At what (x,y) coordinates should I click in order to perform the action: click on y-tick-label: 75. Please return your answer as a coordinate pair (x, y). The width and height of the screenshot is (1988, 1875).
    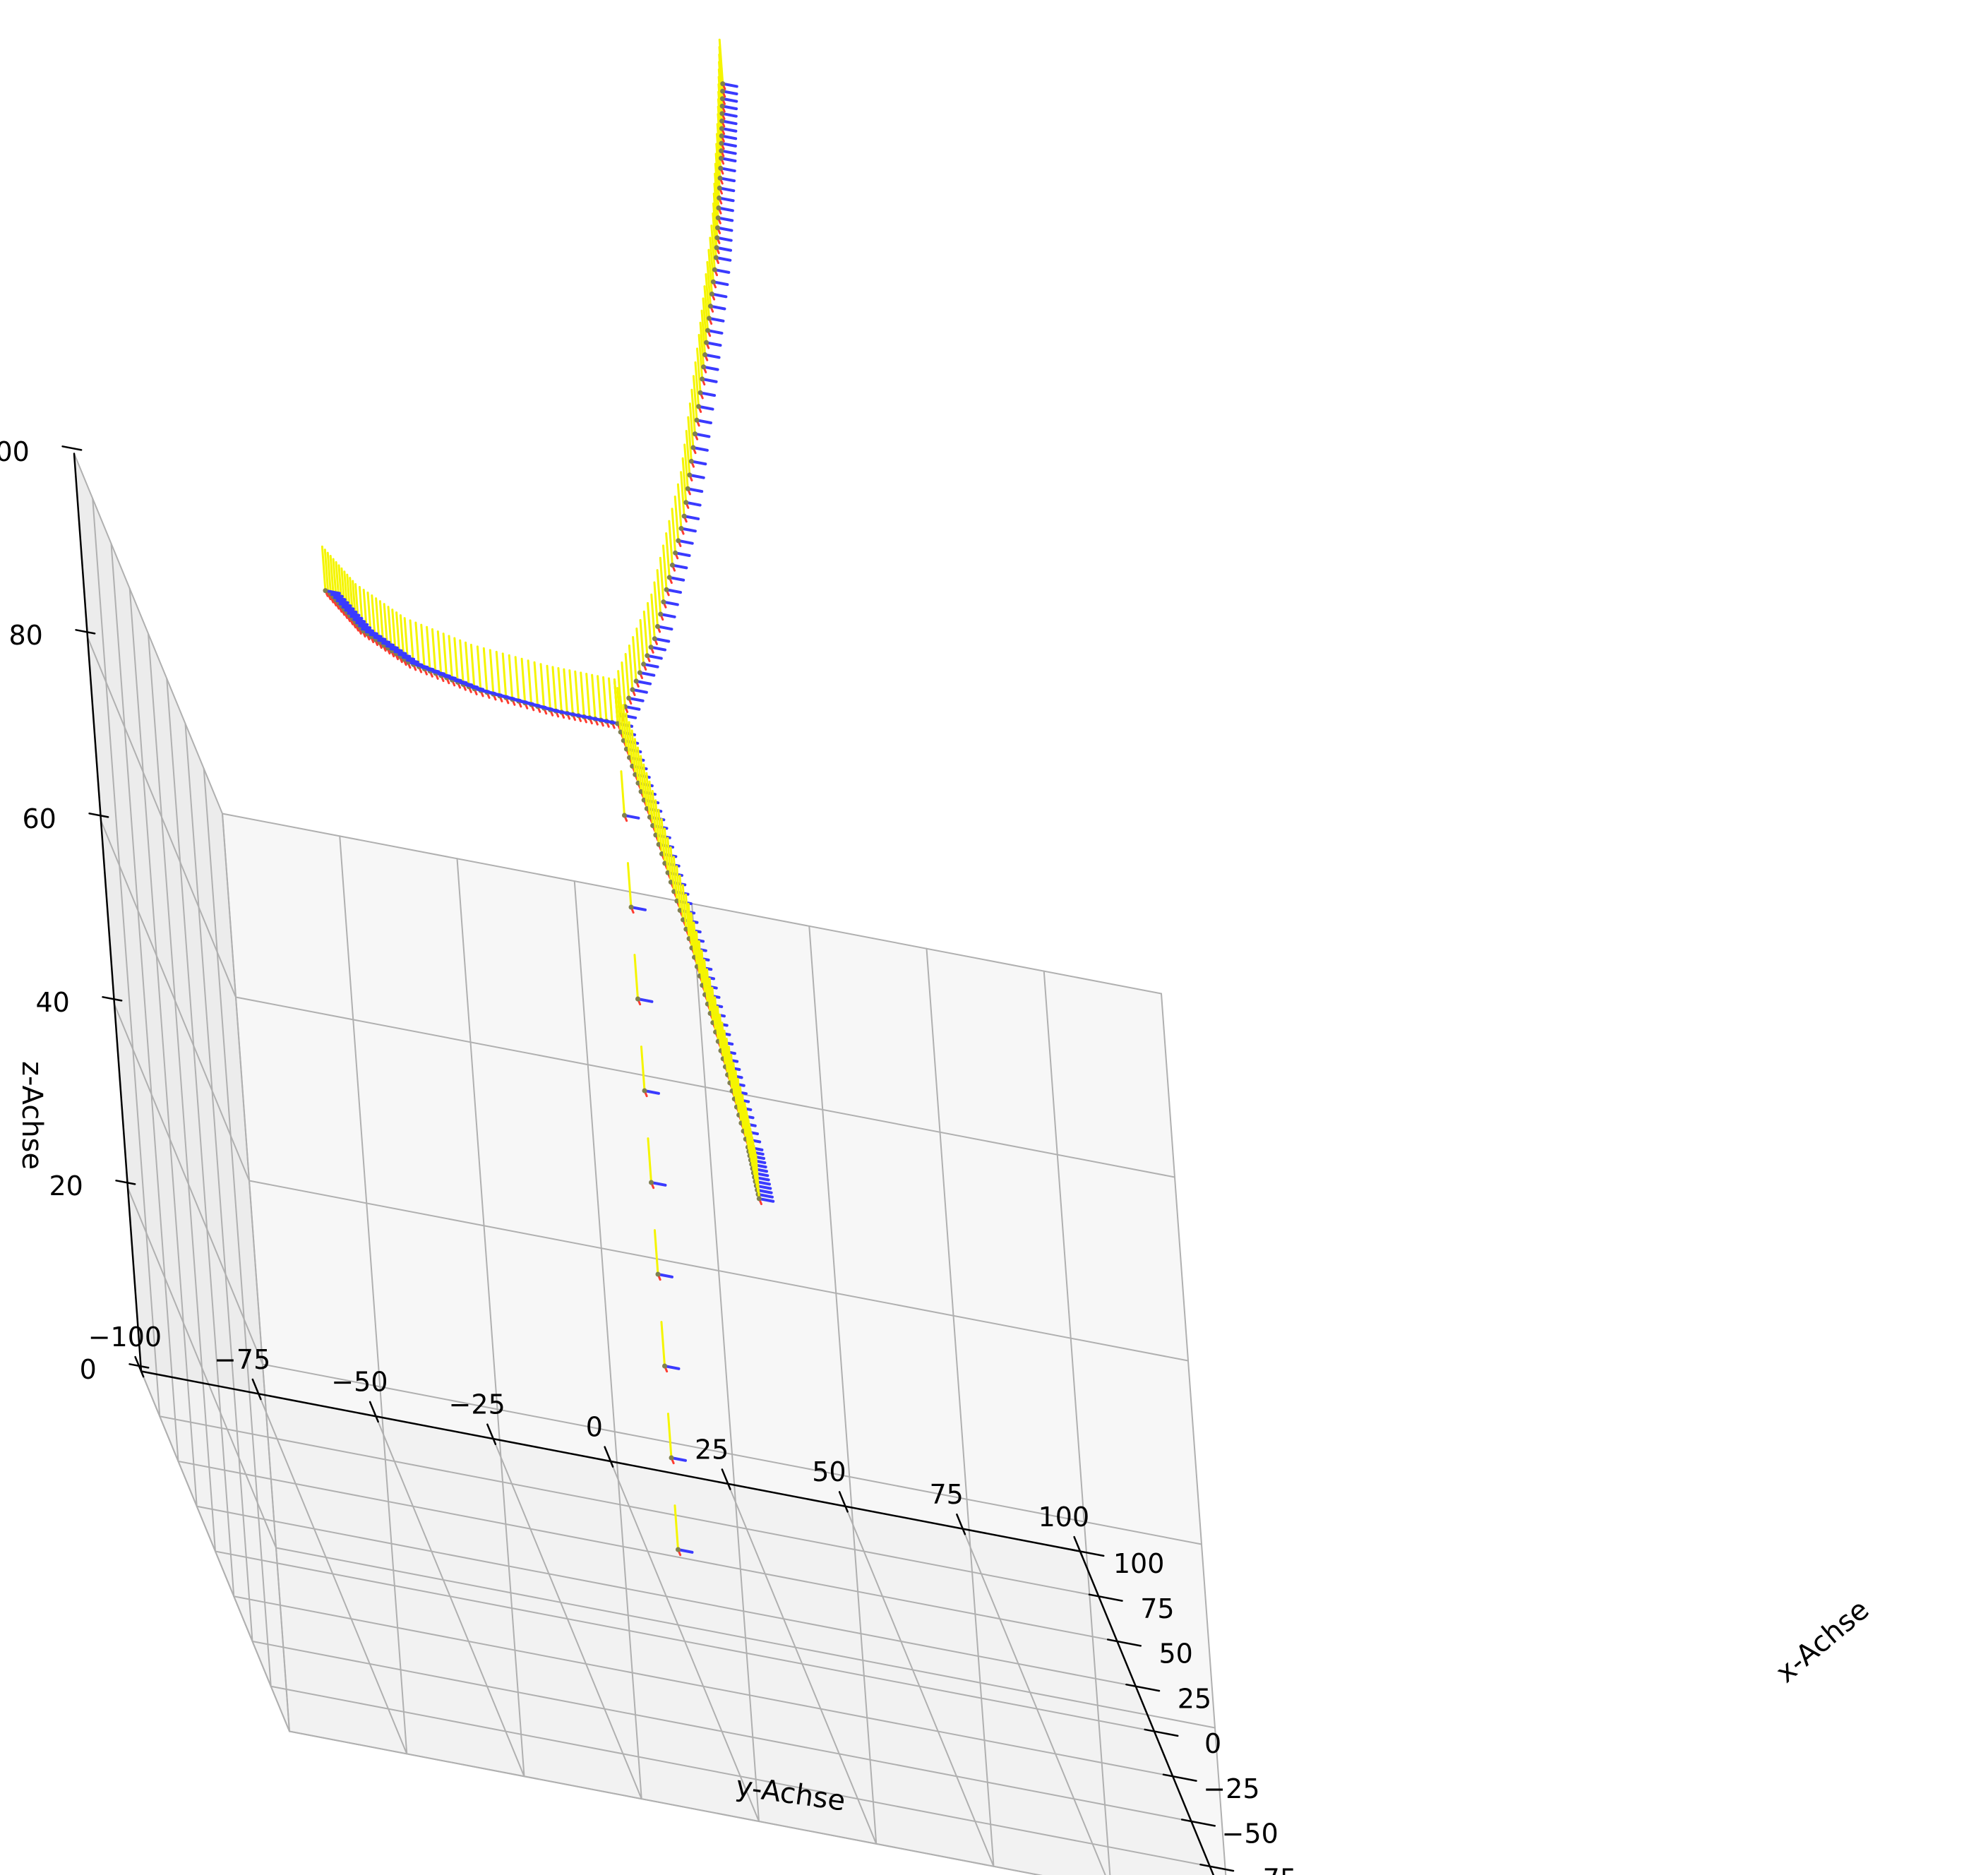
    Looking at the image, I should click on (946, 1494).